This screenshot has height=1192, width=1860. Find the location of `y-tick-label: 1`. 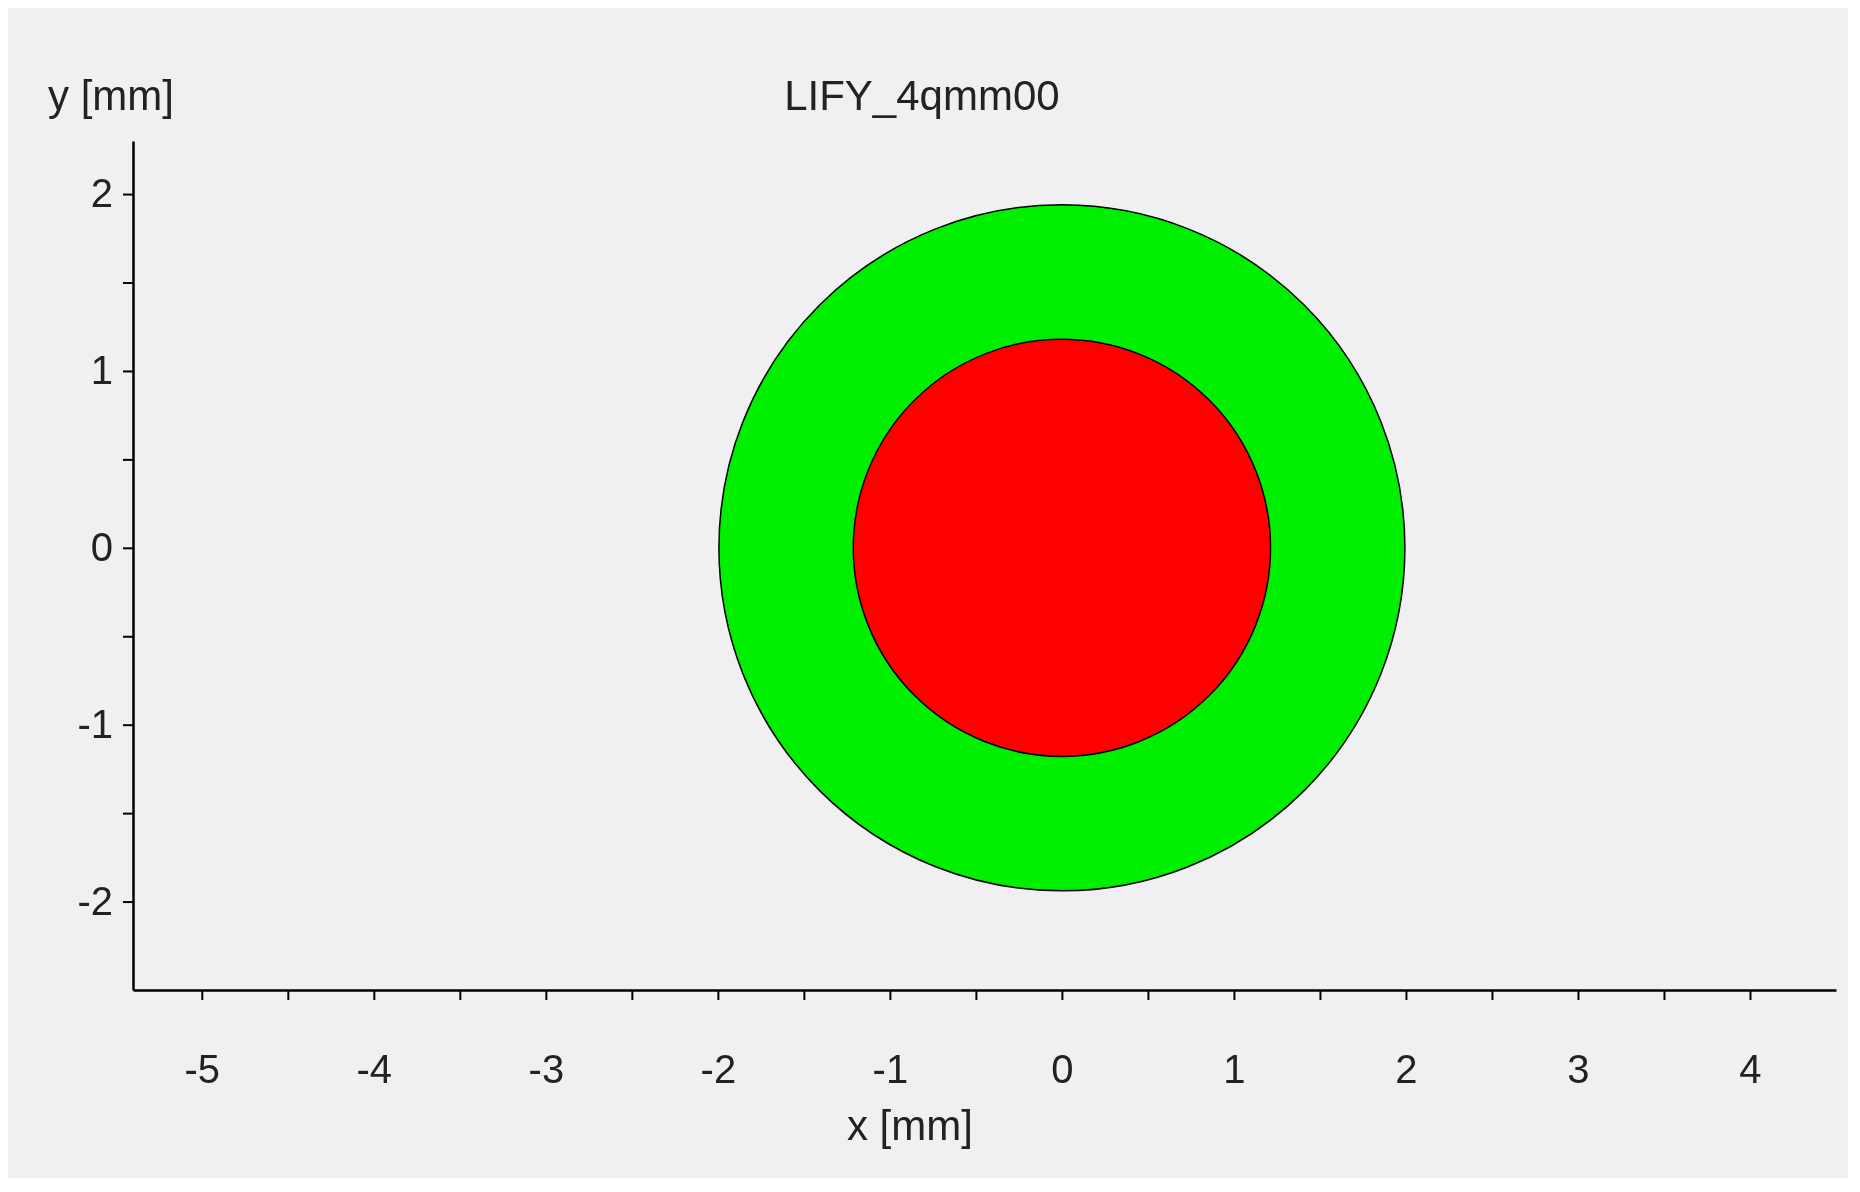

y-tick-label: 1 is located at coordinates (101, 370).